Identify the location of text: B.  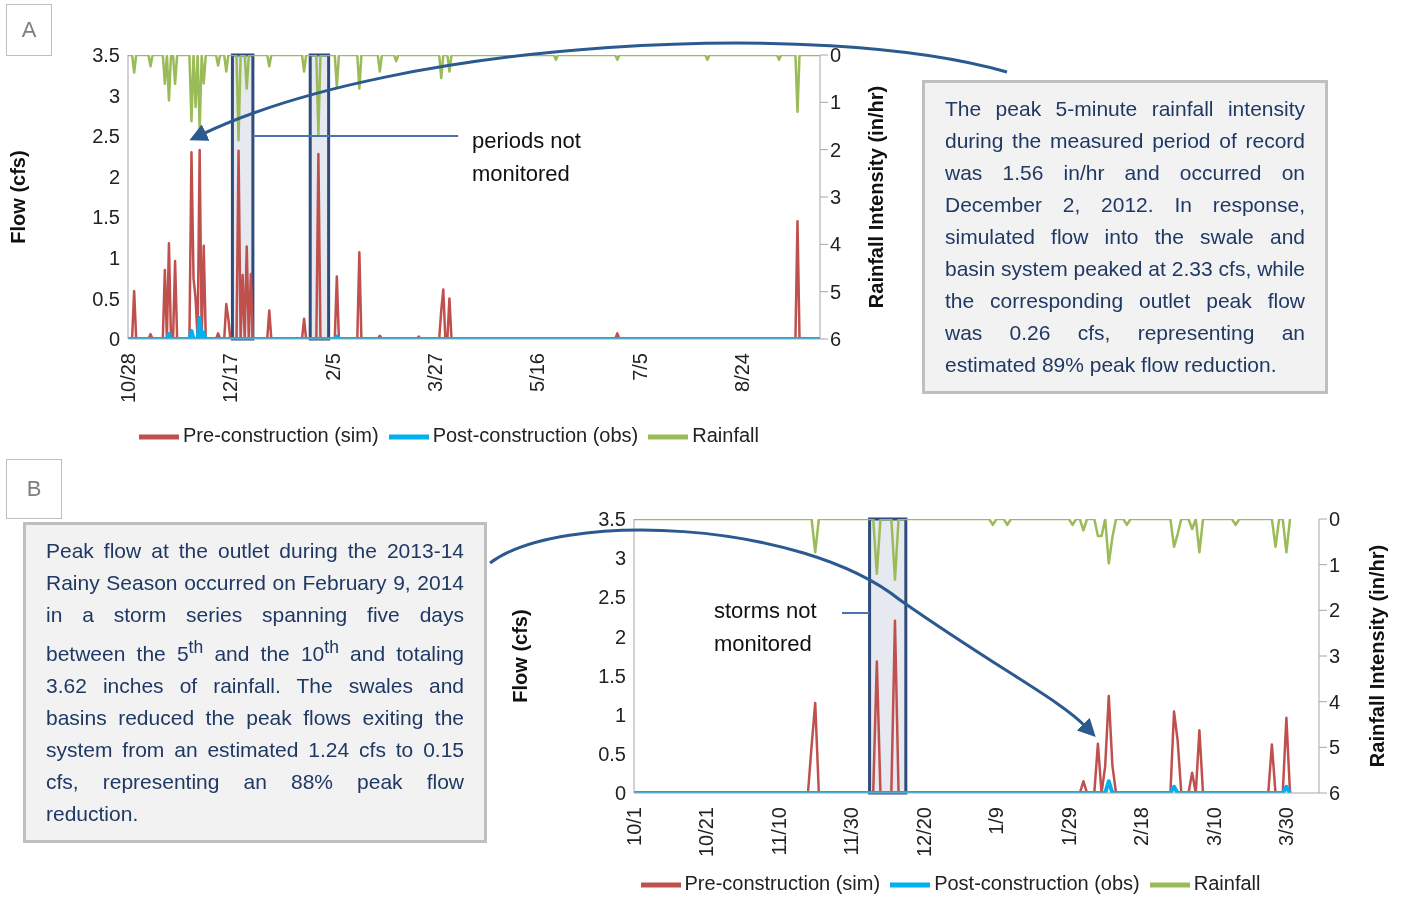
(34, 489).